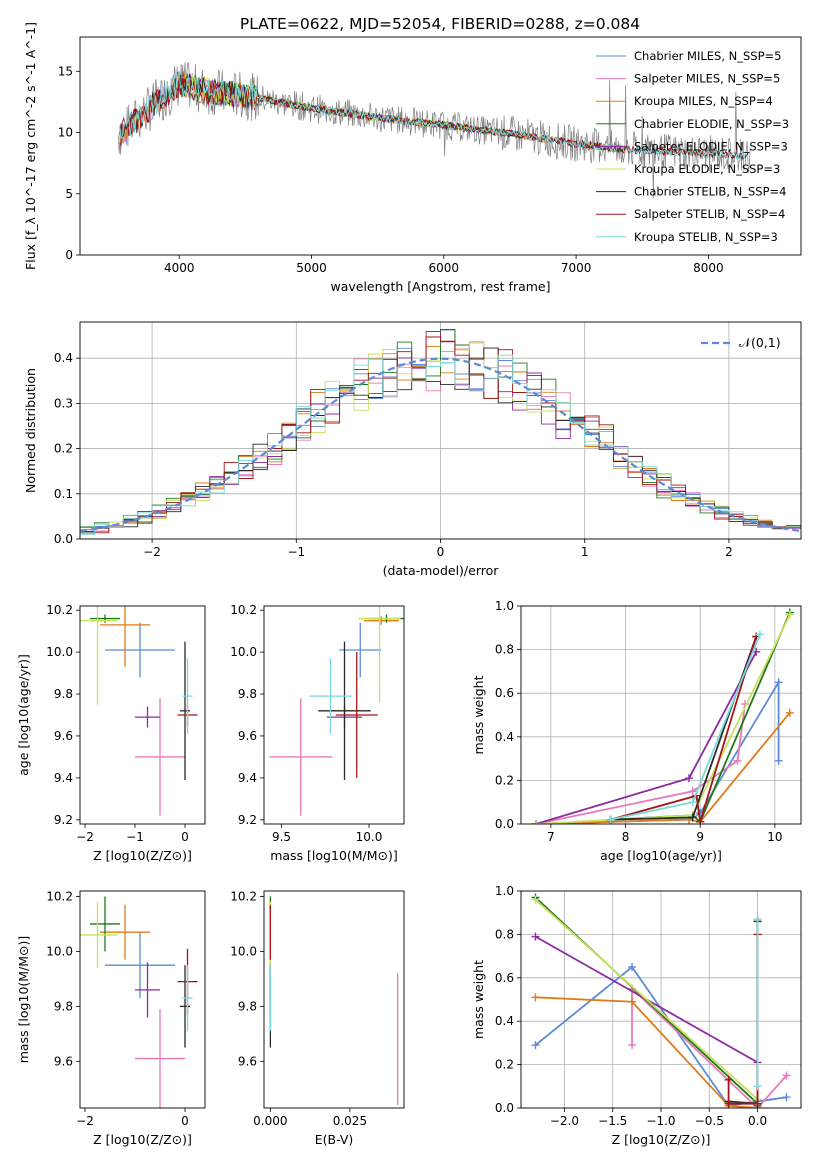  I want to click on mass_vs_ebv-plot-area, so click(334, 1001).